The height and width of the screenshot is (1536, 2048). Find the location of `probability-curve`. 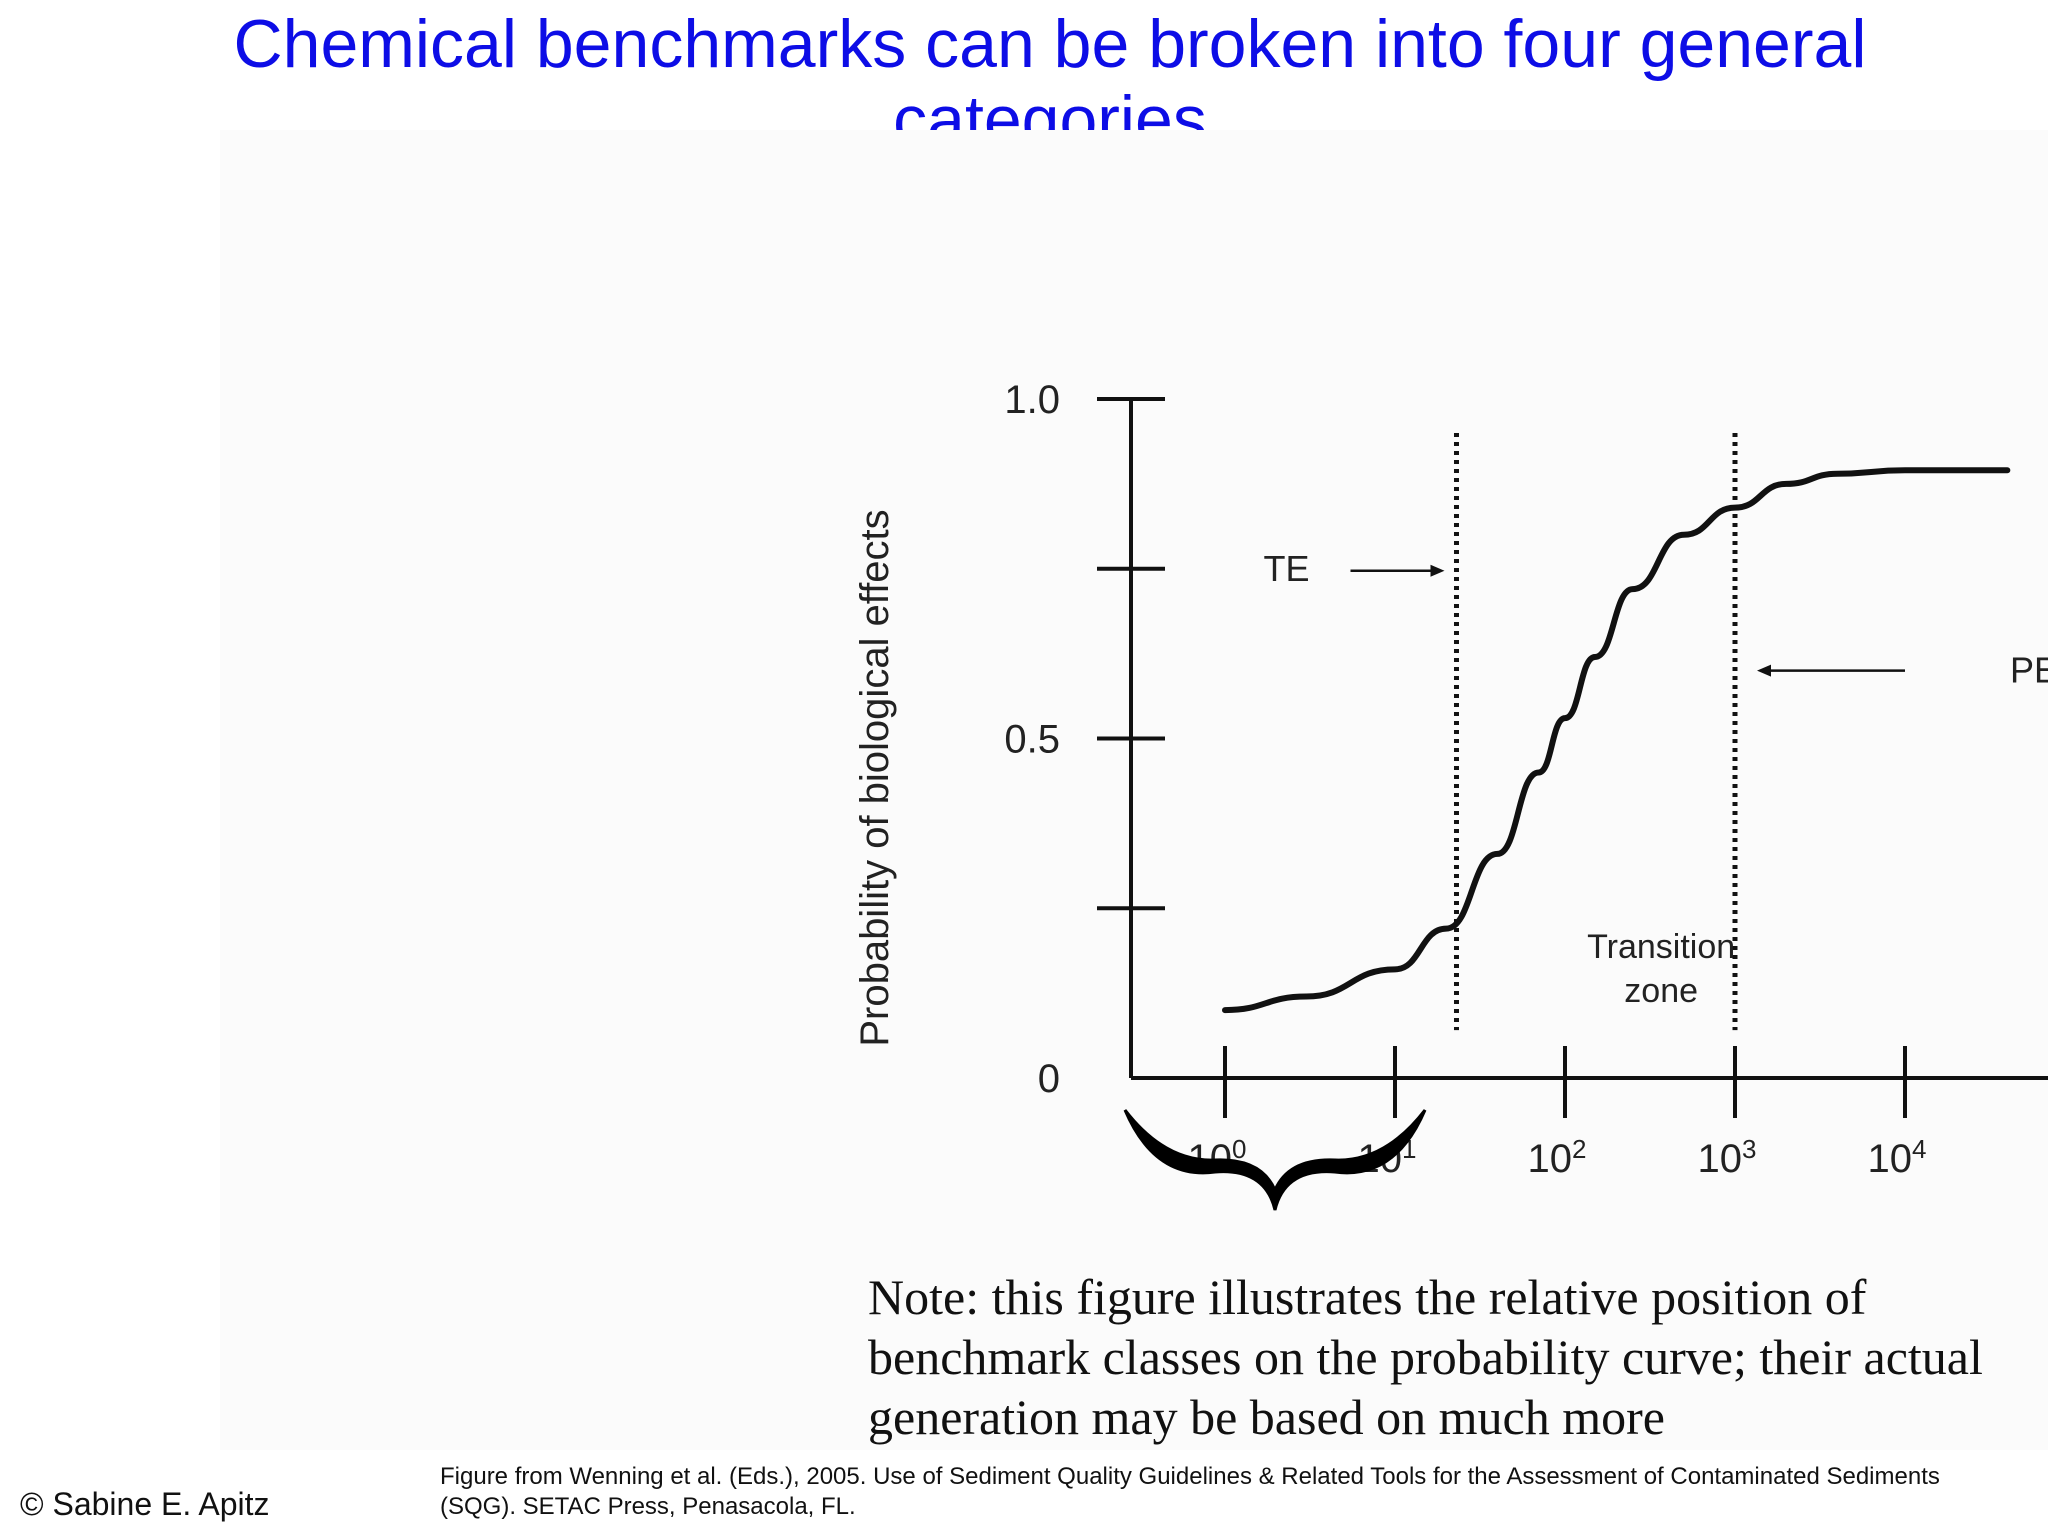

probability-curve is located at coordinates (1616, 740).